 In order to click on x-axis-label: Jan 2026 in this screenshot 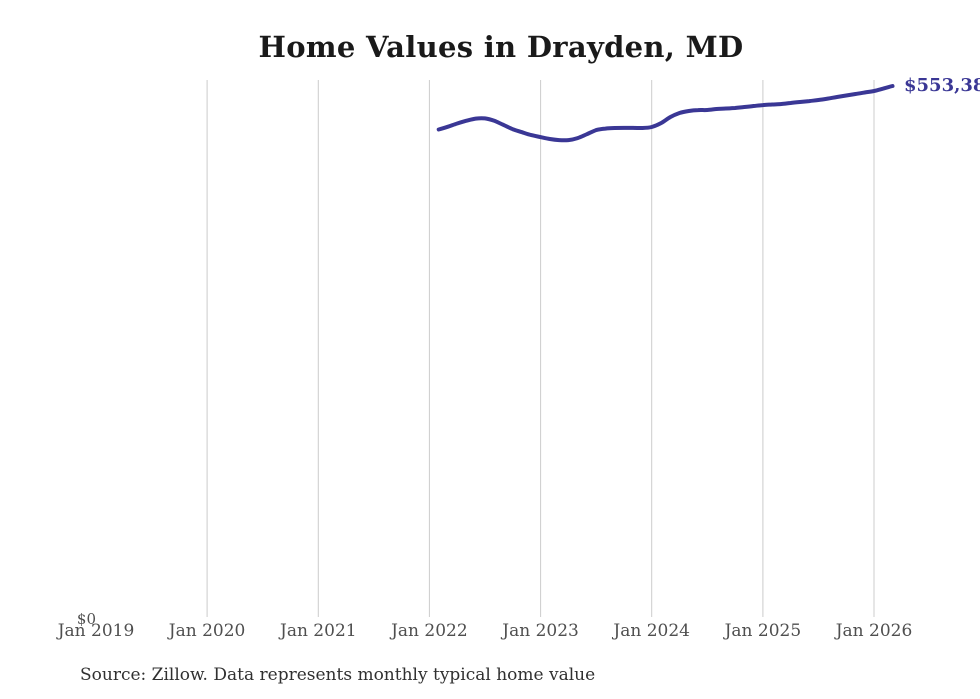, I will do `click(874, 631)`.